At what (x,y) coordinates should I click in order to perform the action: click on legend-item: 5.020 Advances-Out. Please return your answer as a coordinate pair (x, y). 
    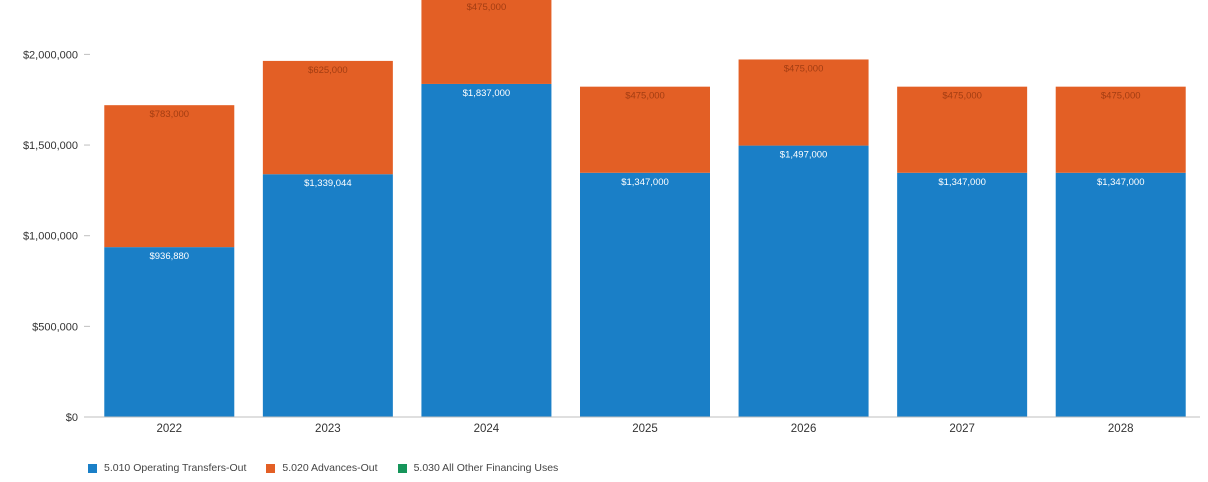
    Looking at the image, I should click on (322, 468).